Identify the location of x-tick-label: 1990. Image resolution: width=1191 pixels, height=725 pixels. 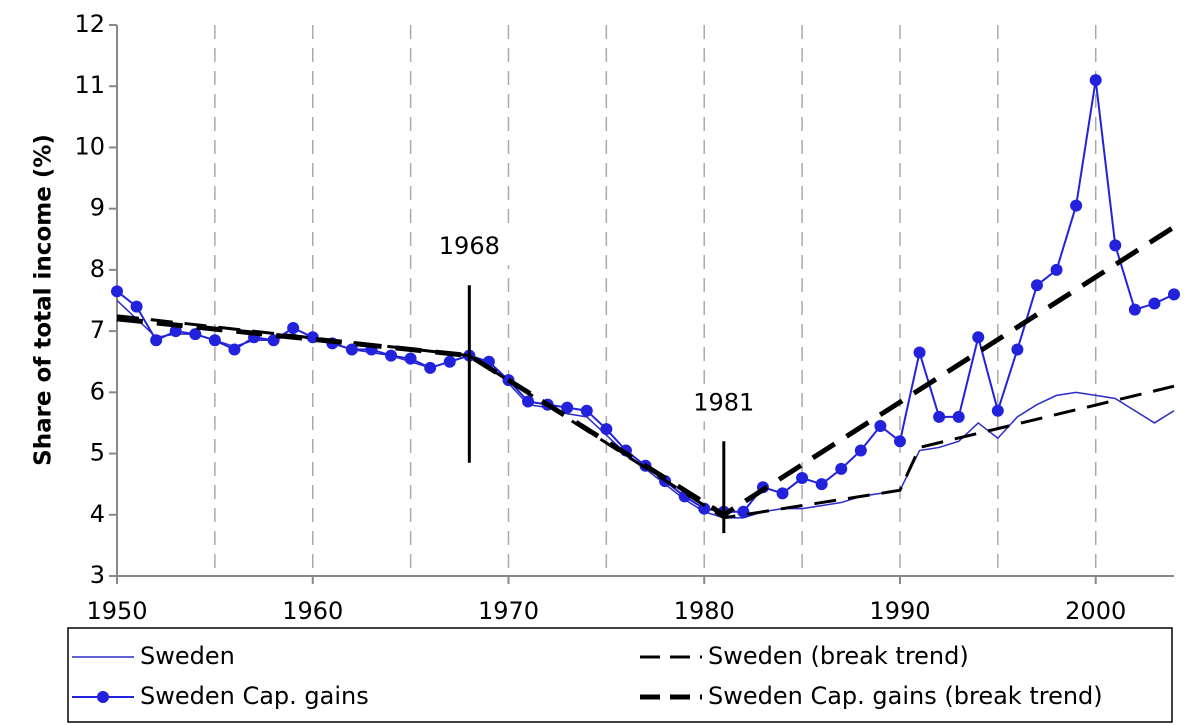
(899, 611).